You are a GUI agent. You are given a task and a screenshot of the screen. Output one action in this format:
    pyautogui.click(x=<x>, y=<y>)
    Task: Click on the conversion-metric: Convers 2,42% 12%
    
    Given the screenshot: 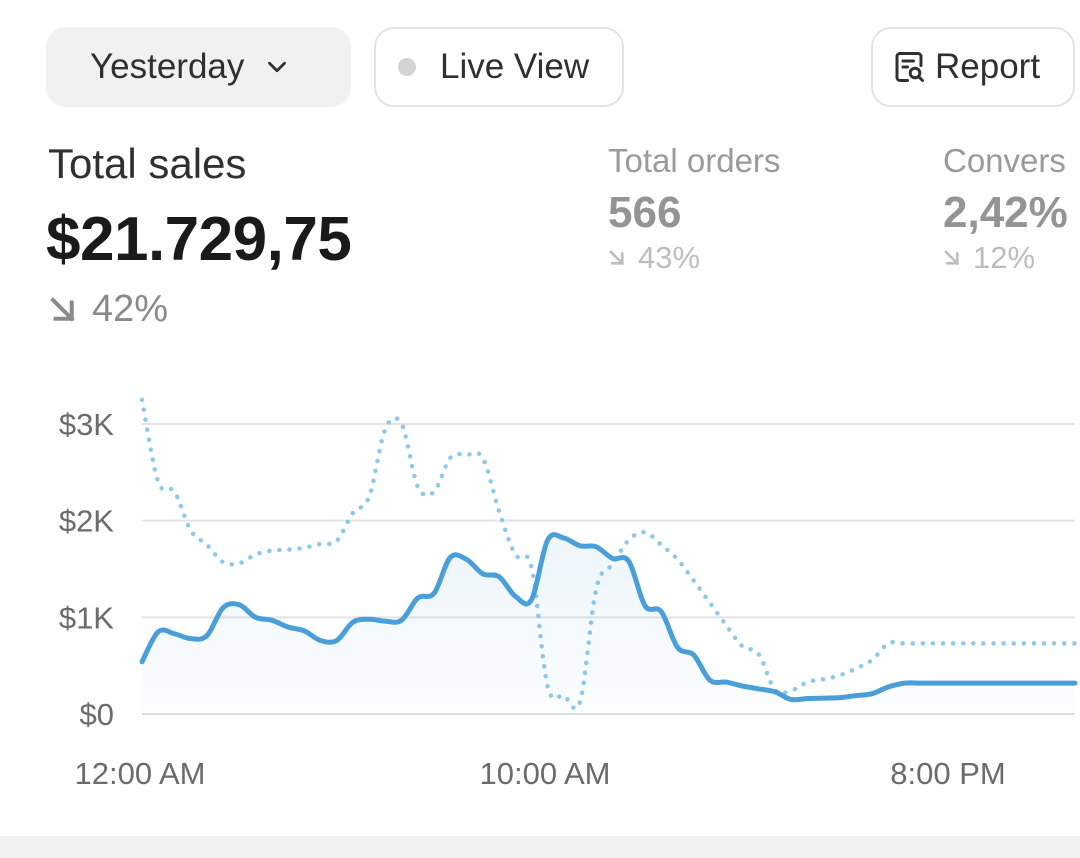 What is the action you would take?
    pyautogui.click(x=1005, y=209)
    